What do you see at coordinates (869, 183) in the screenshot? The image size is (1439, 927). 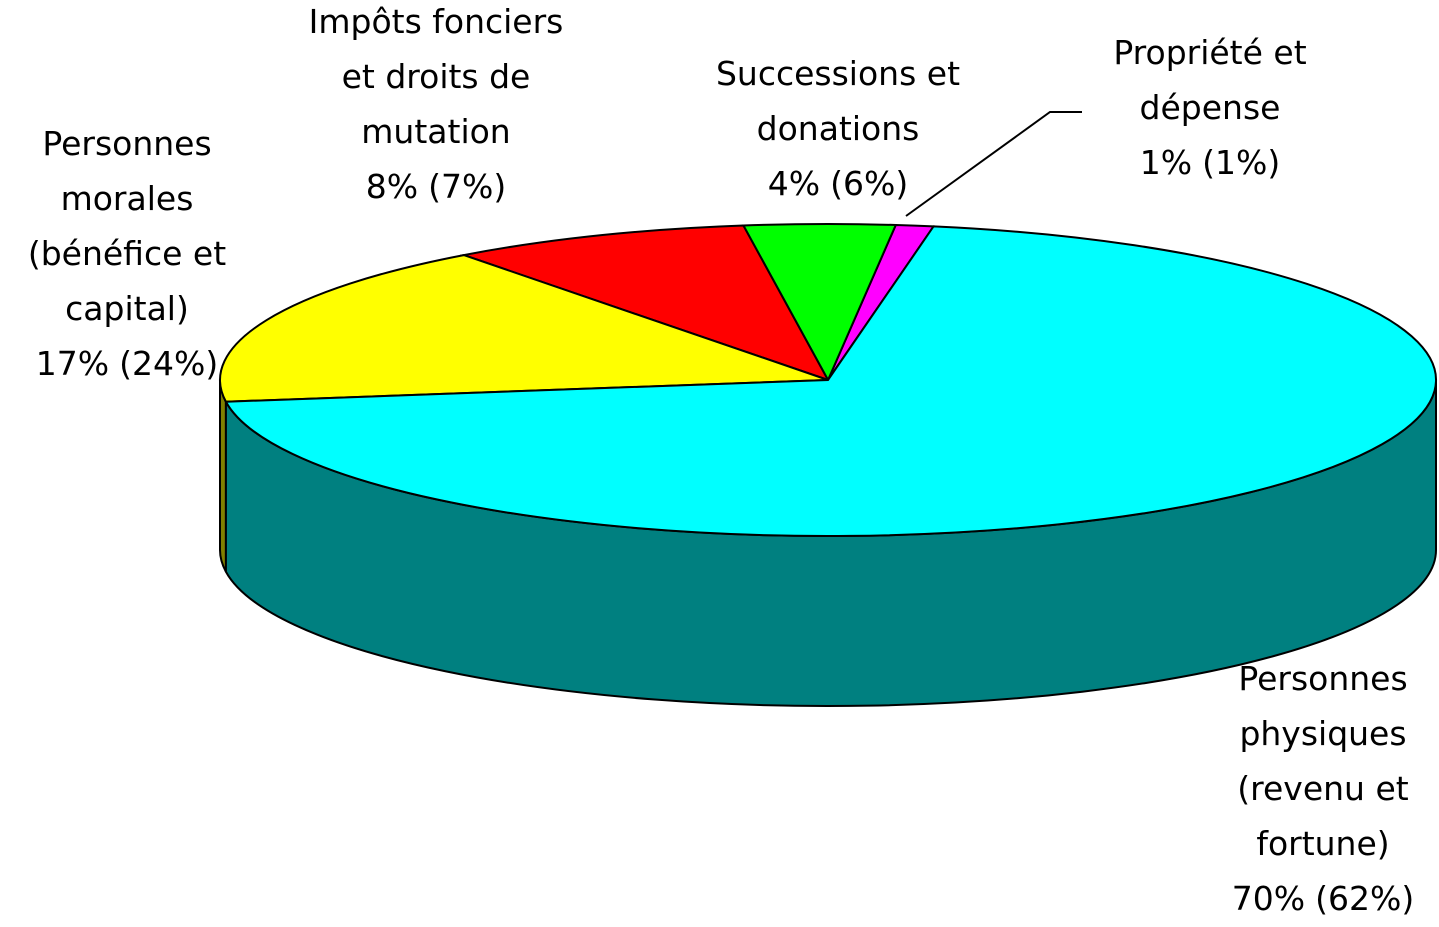 I see `value-previous: (6%)` at bounding box center [869, 183].